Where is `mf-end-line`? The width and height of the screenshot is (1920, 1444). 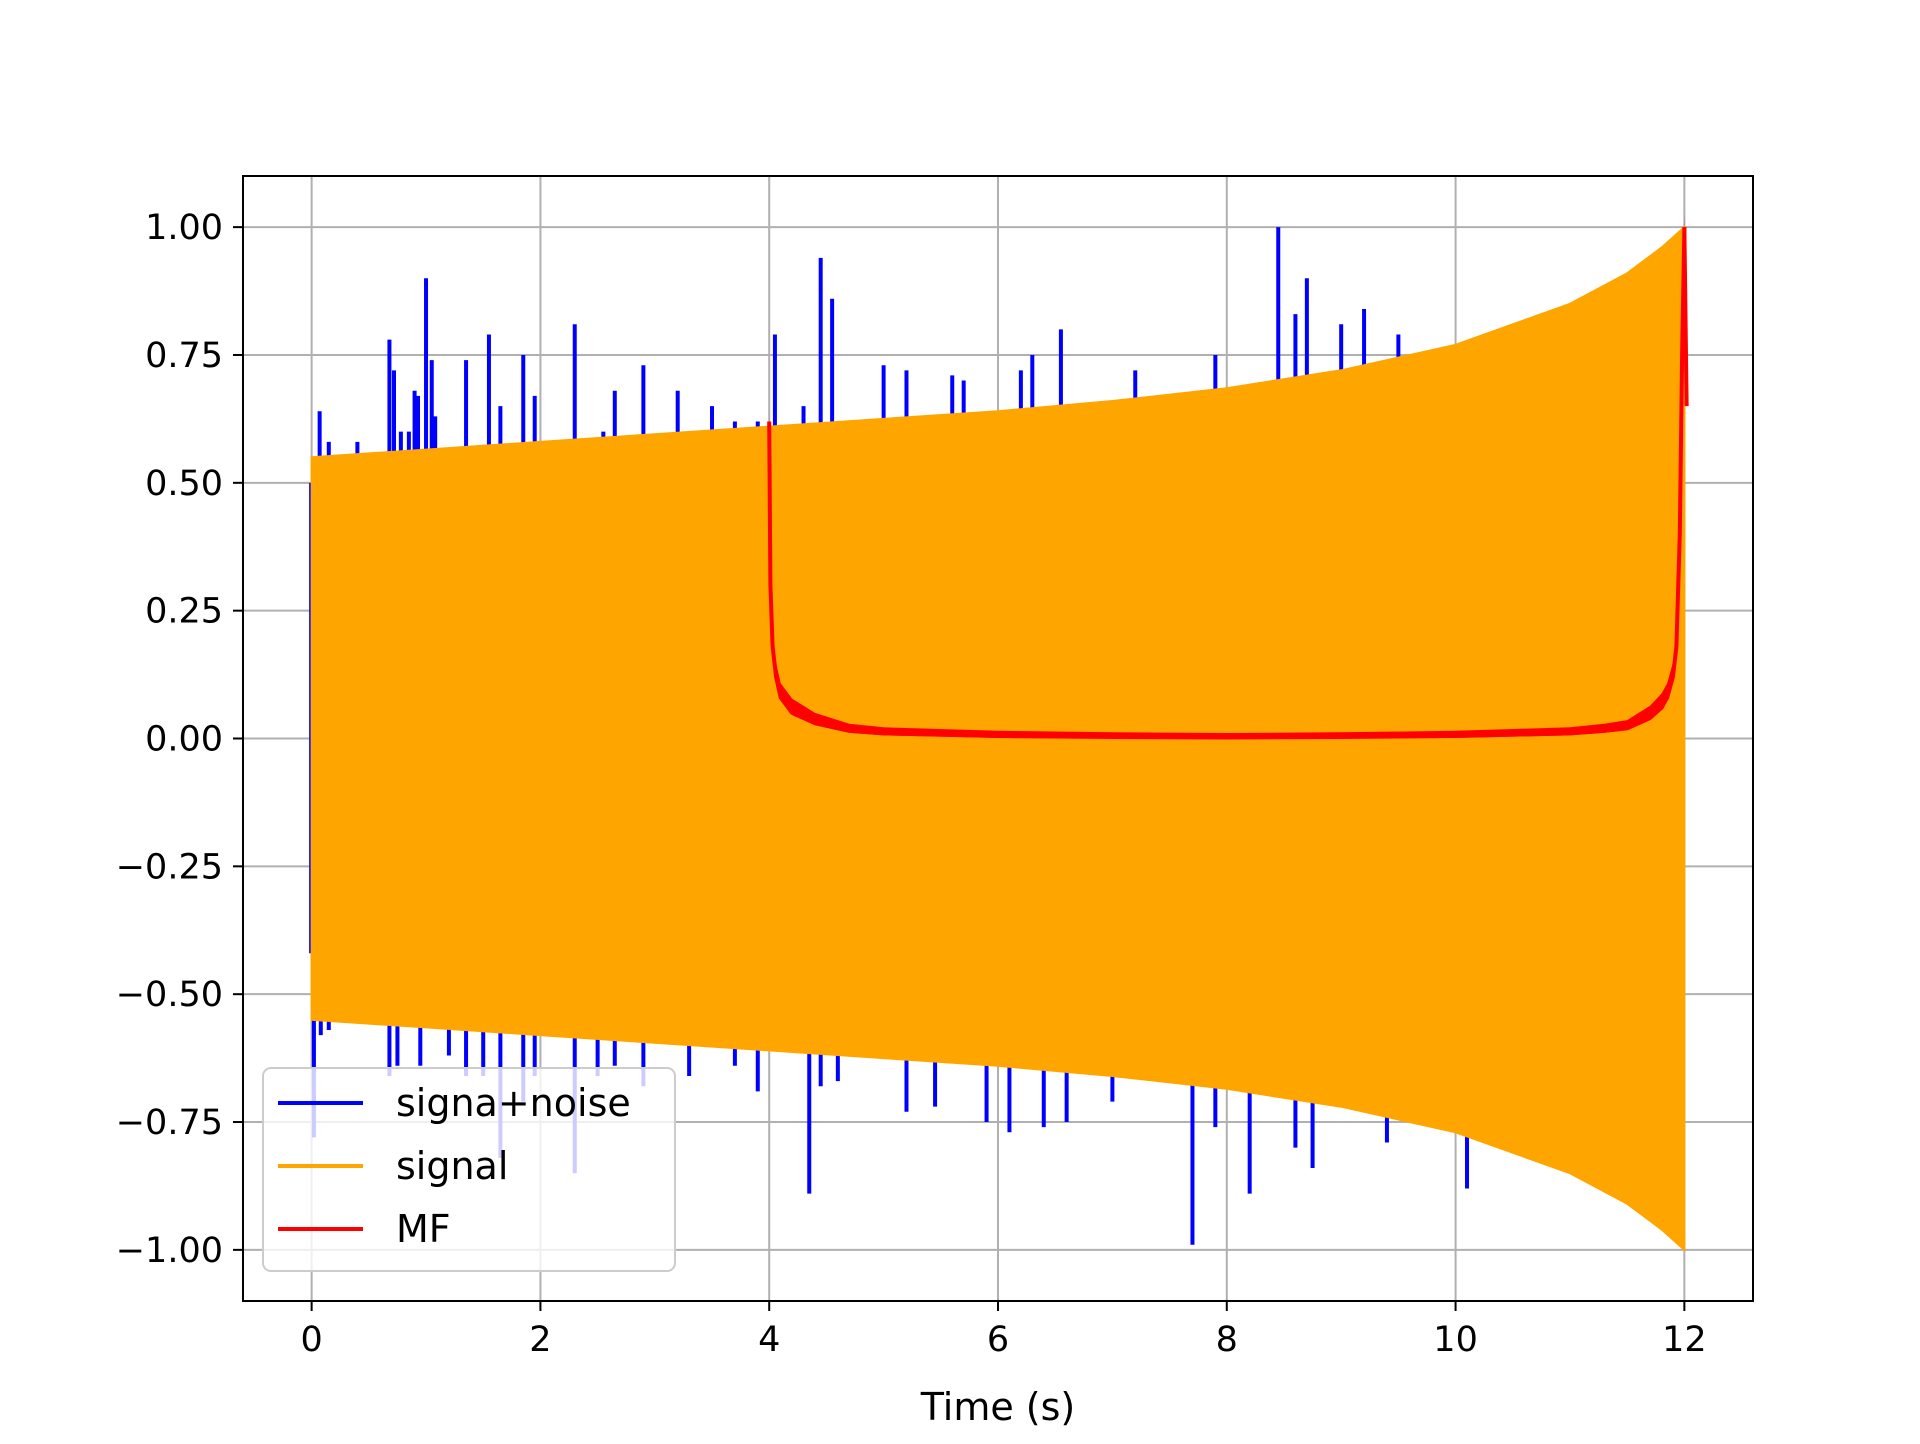 mf-end-line is located at coordinates (1685, 317).